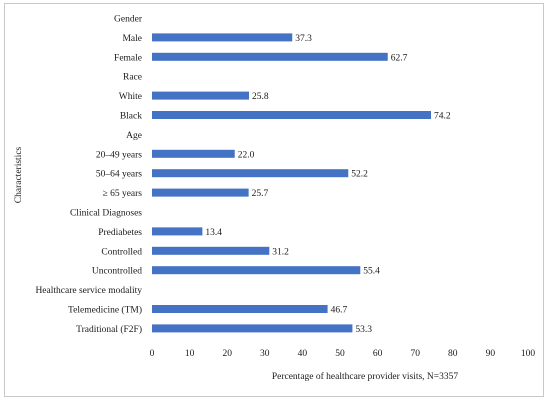  I want to click on data-label: 25.8, so click(260, 97).